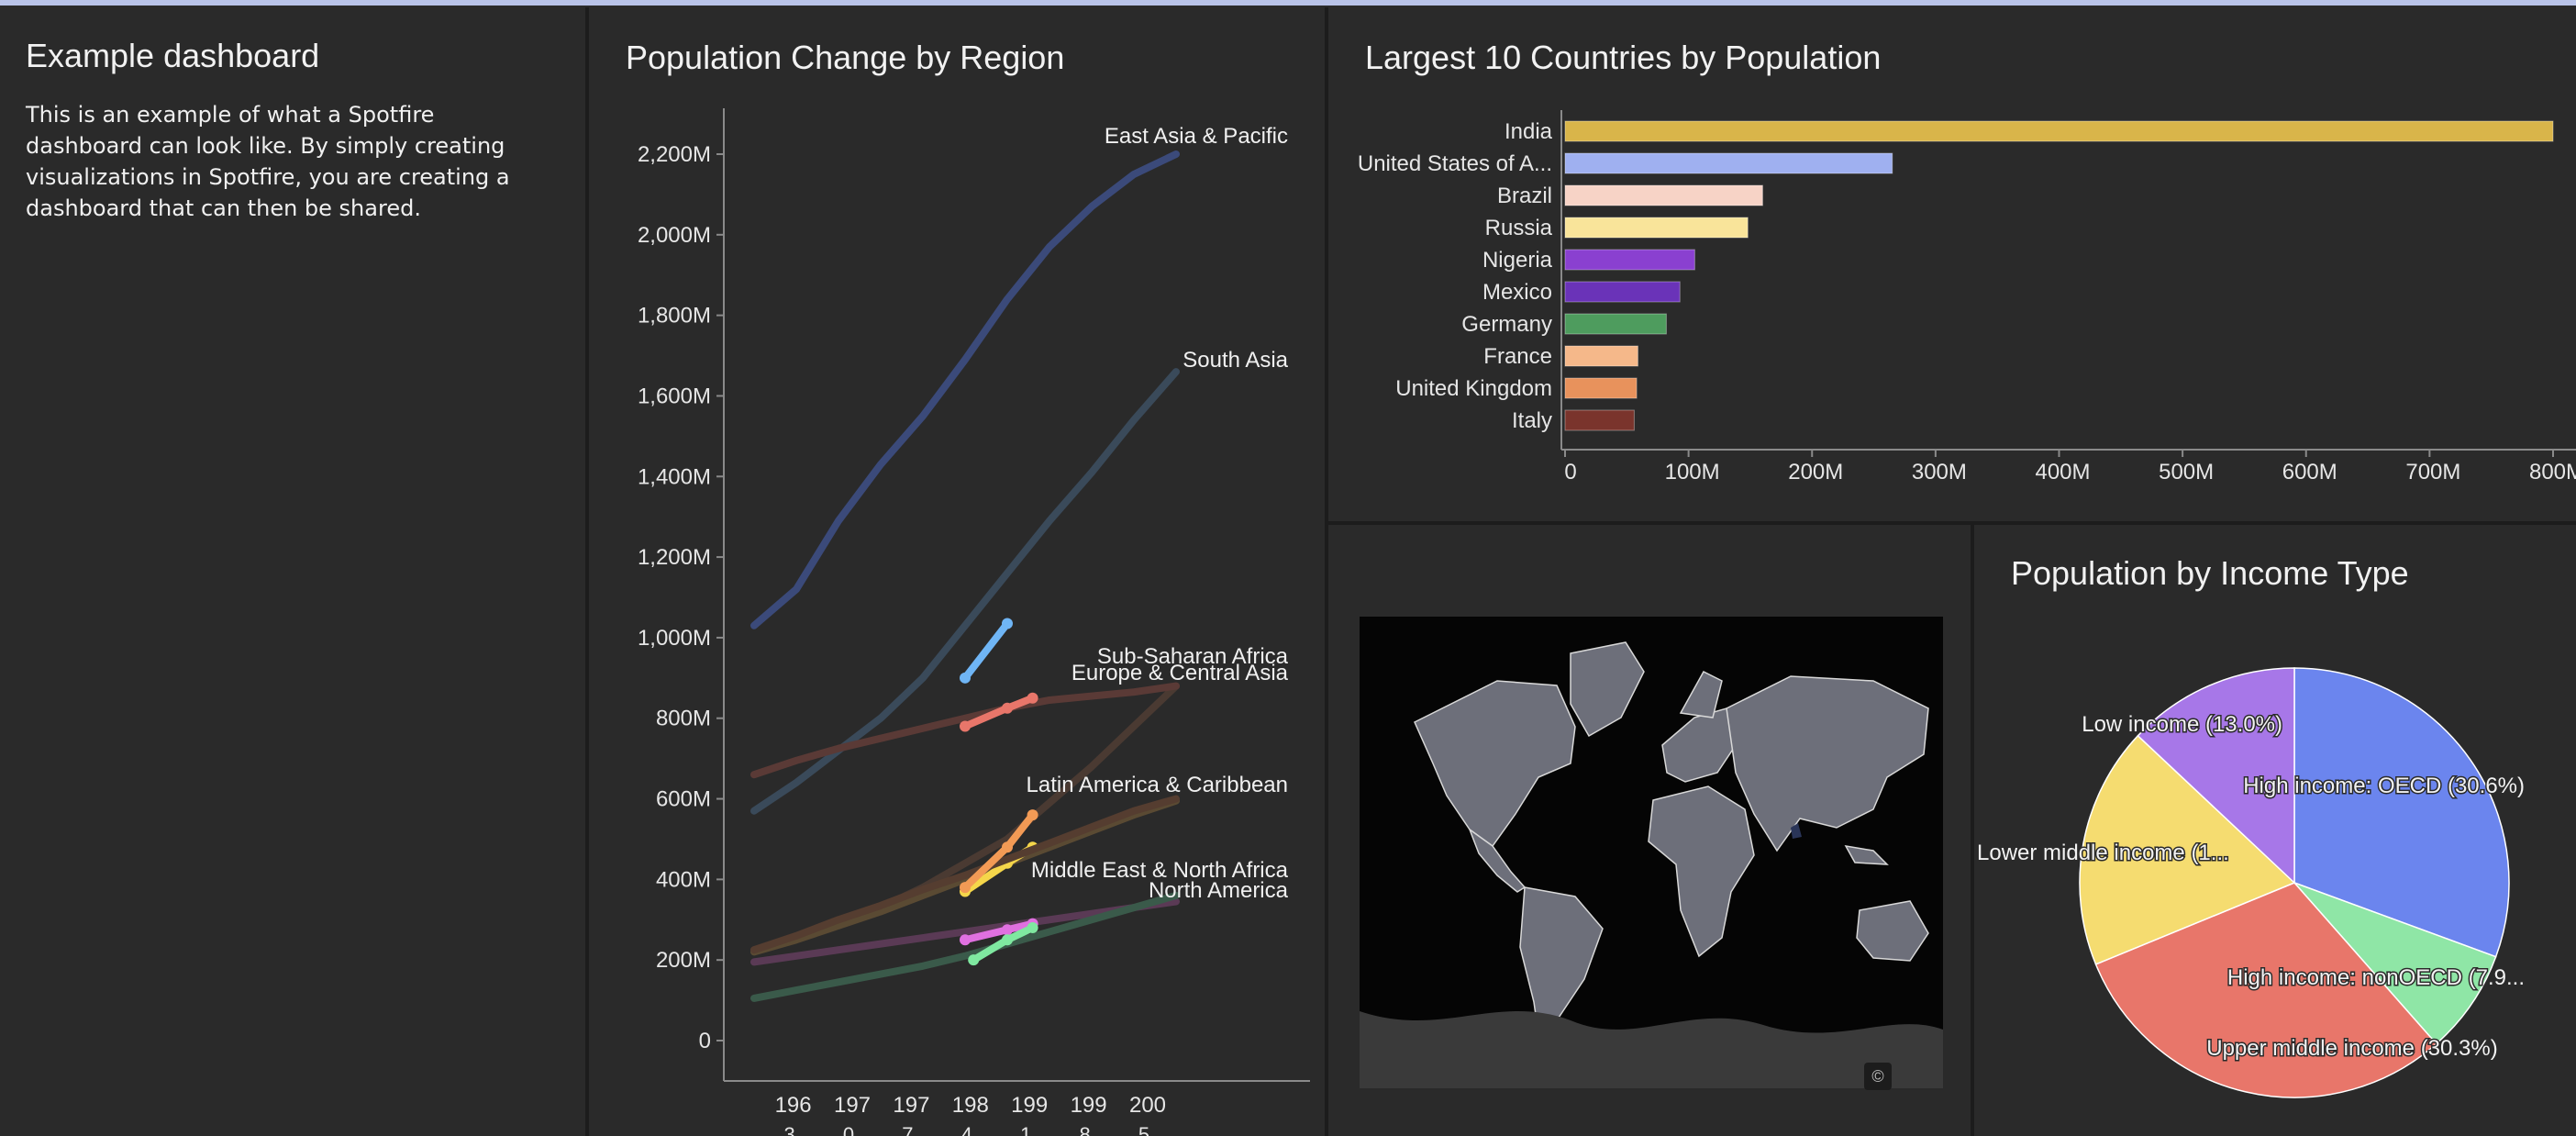  Describe the element at coordinates (1180, 673) in the screenshot. I see `series-label: Europe & Central Asia` at that location.